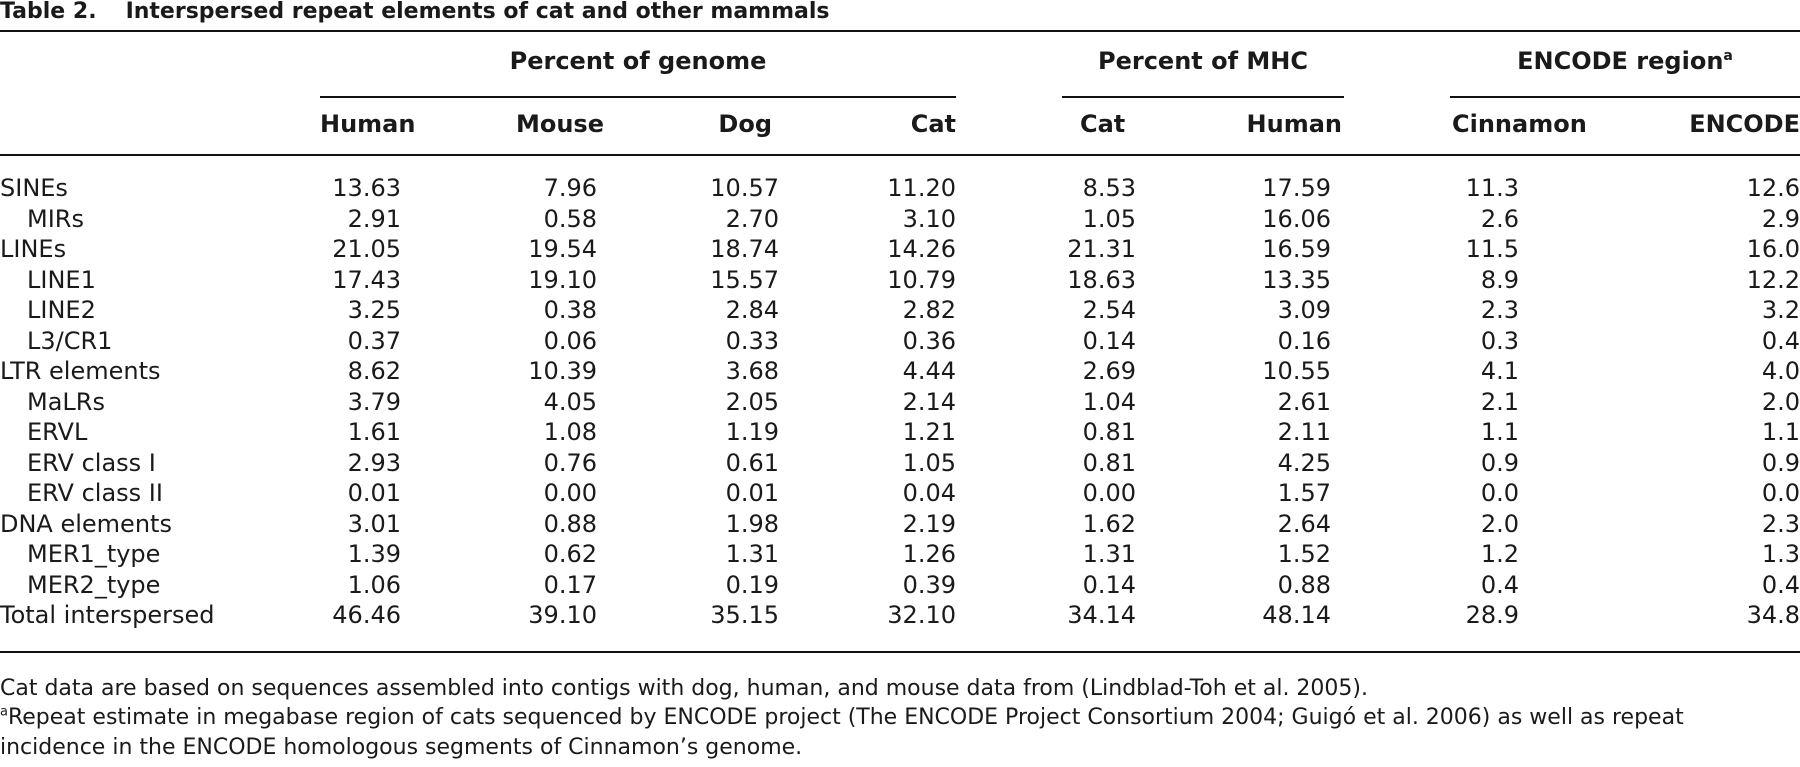 The image size is (1800, 767). What do you see at coordinates (570, 402) in the screenshot?
I see `table-cell: 4.05` at bounding box center [570, 402].